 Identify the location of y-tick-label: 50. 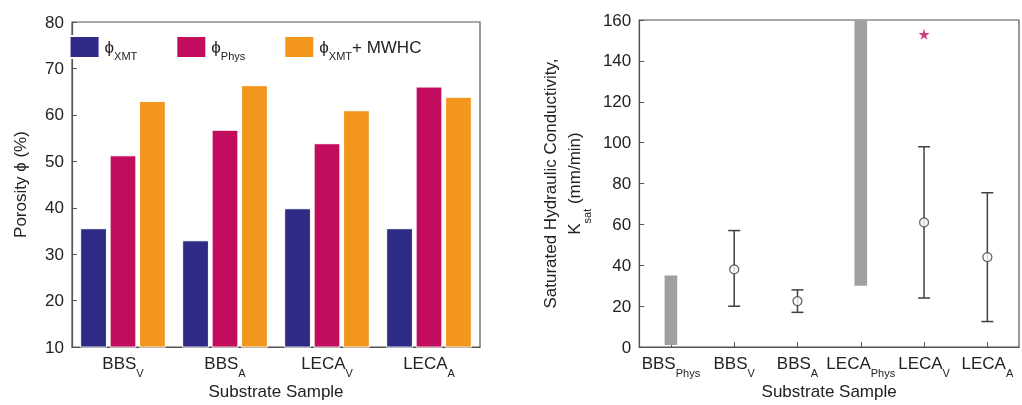
(54, 161).